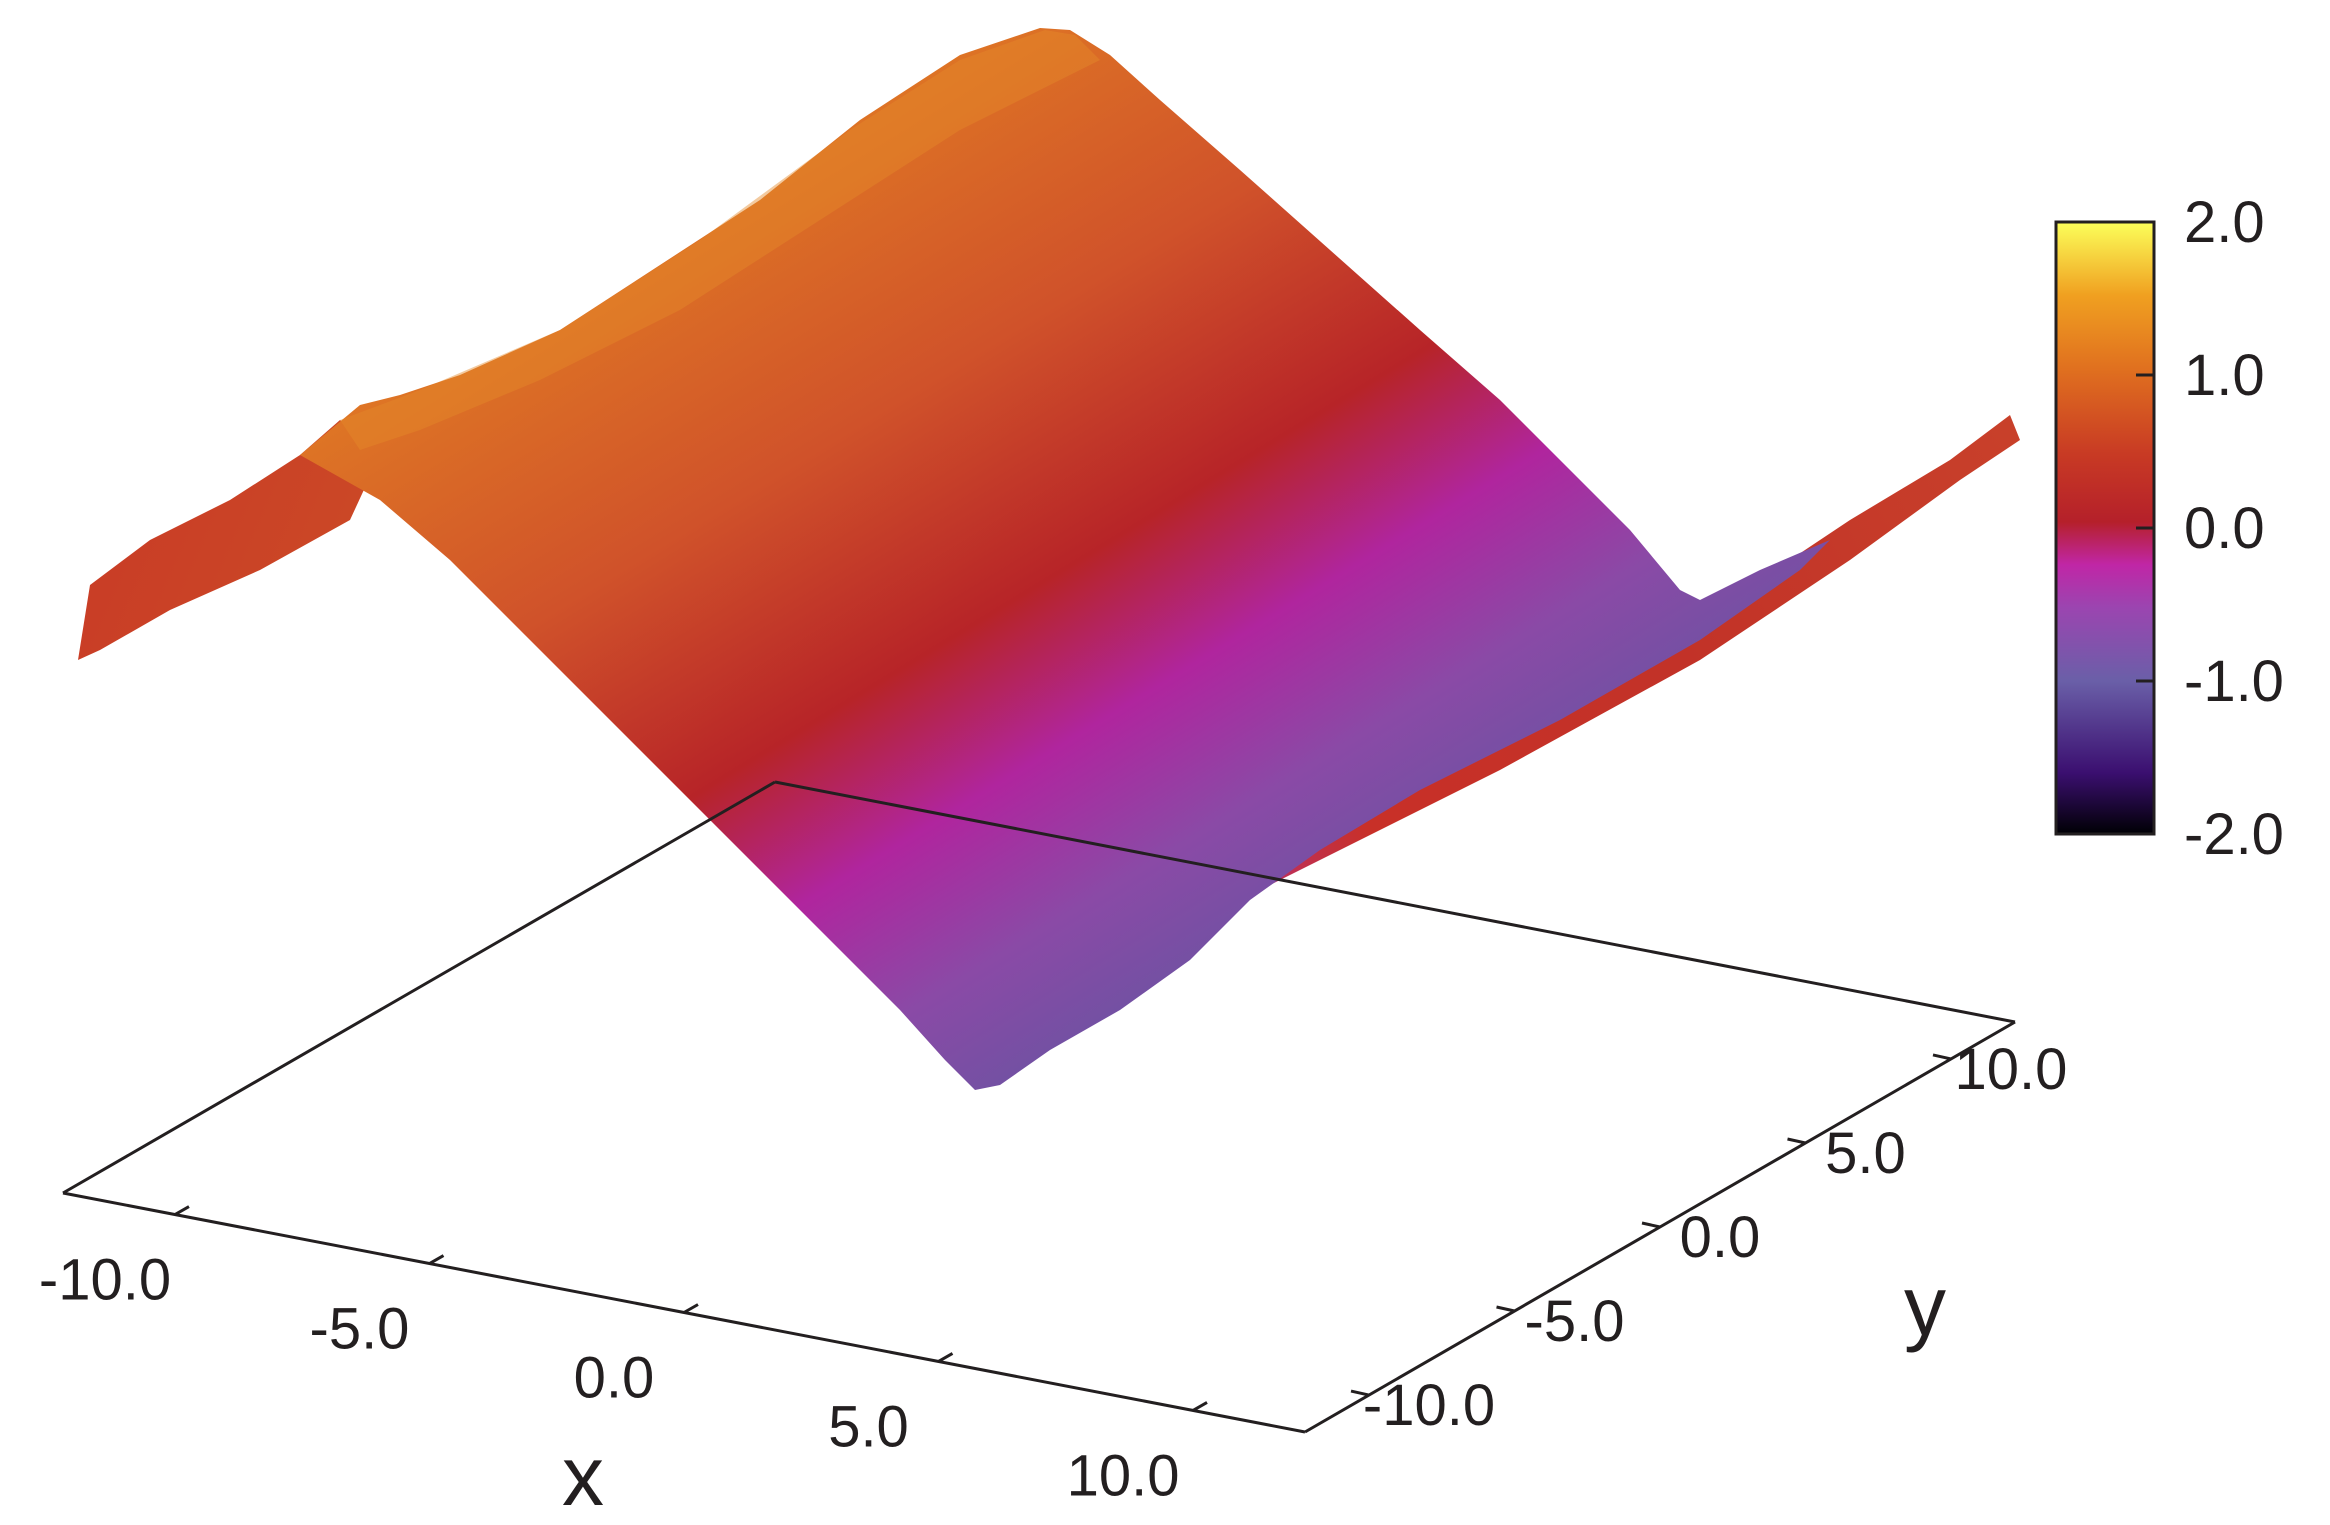 The height and width of the screenshot is (1525, 2330). I want to click on x-tick-label: -10.0, so click(105, 1280).